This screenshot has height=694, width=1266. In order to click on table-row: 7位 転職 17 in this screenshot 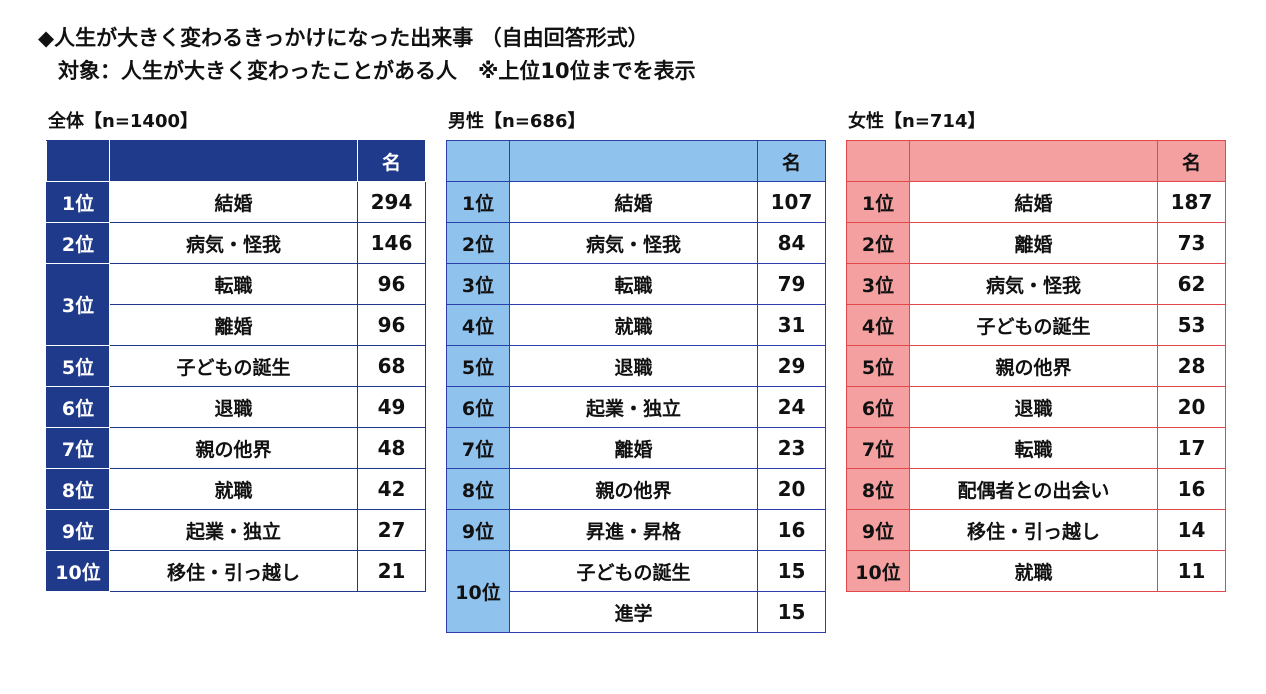, I will do `click(1036, 448)`.